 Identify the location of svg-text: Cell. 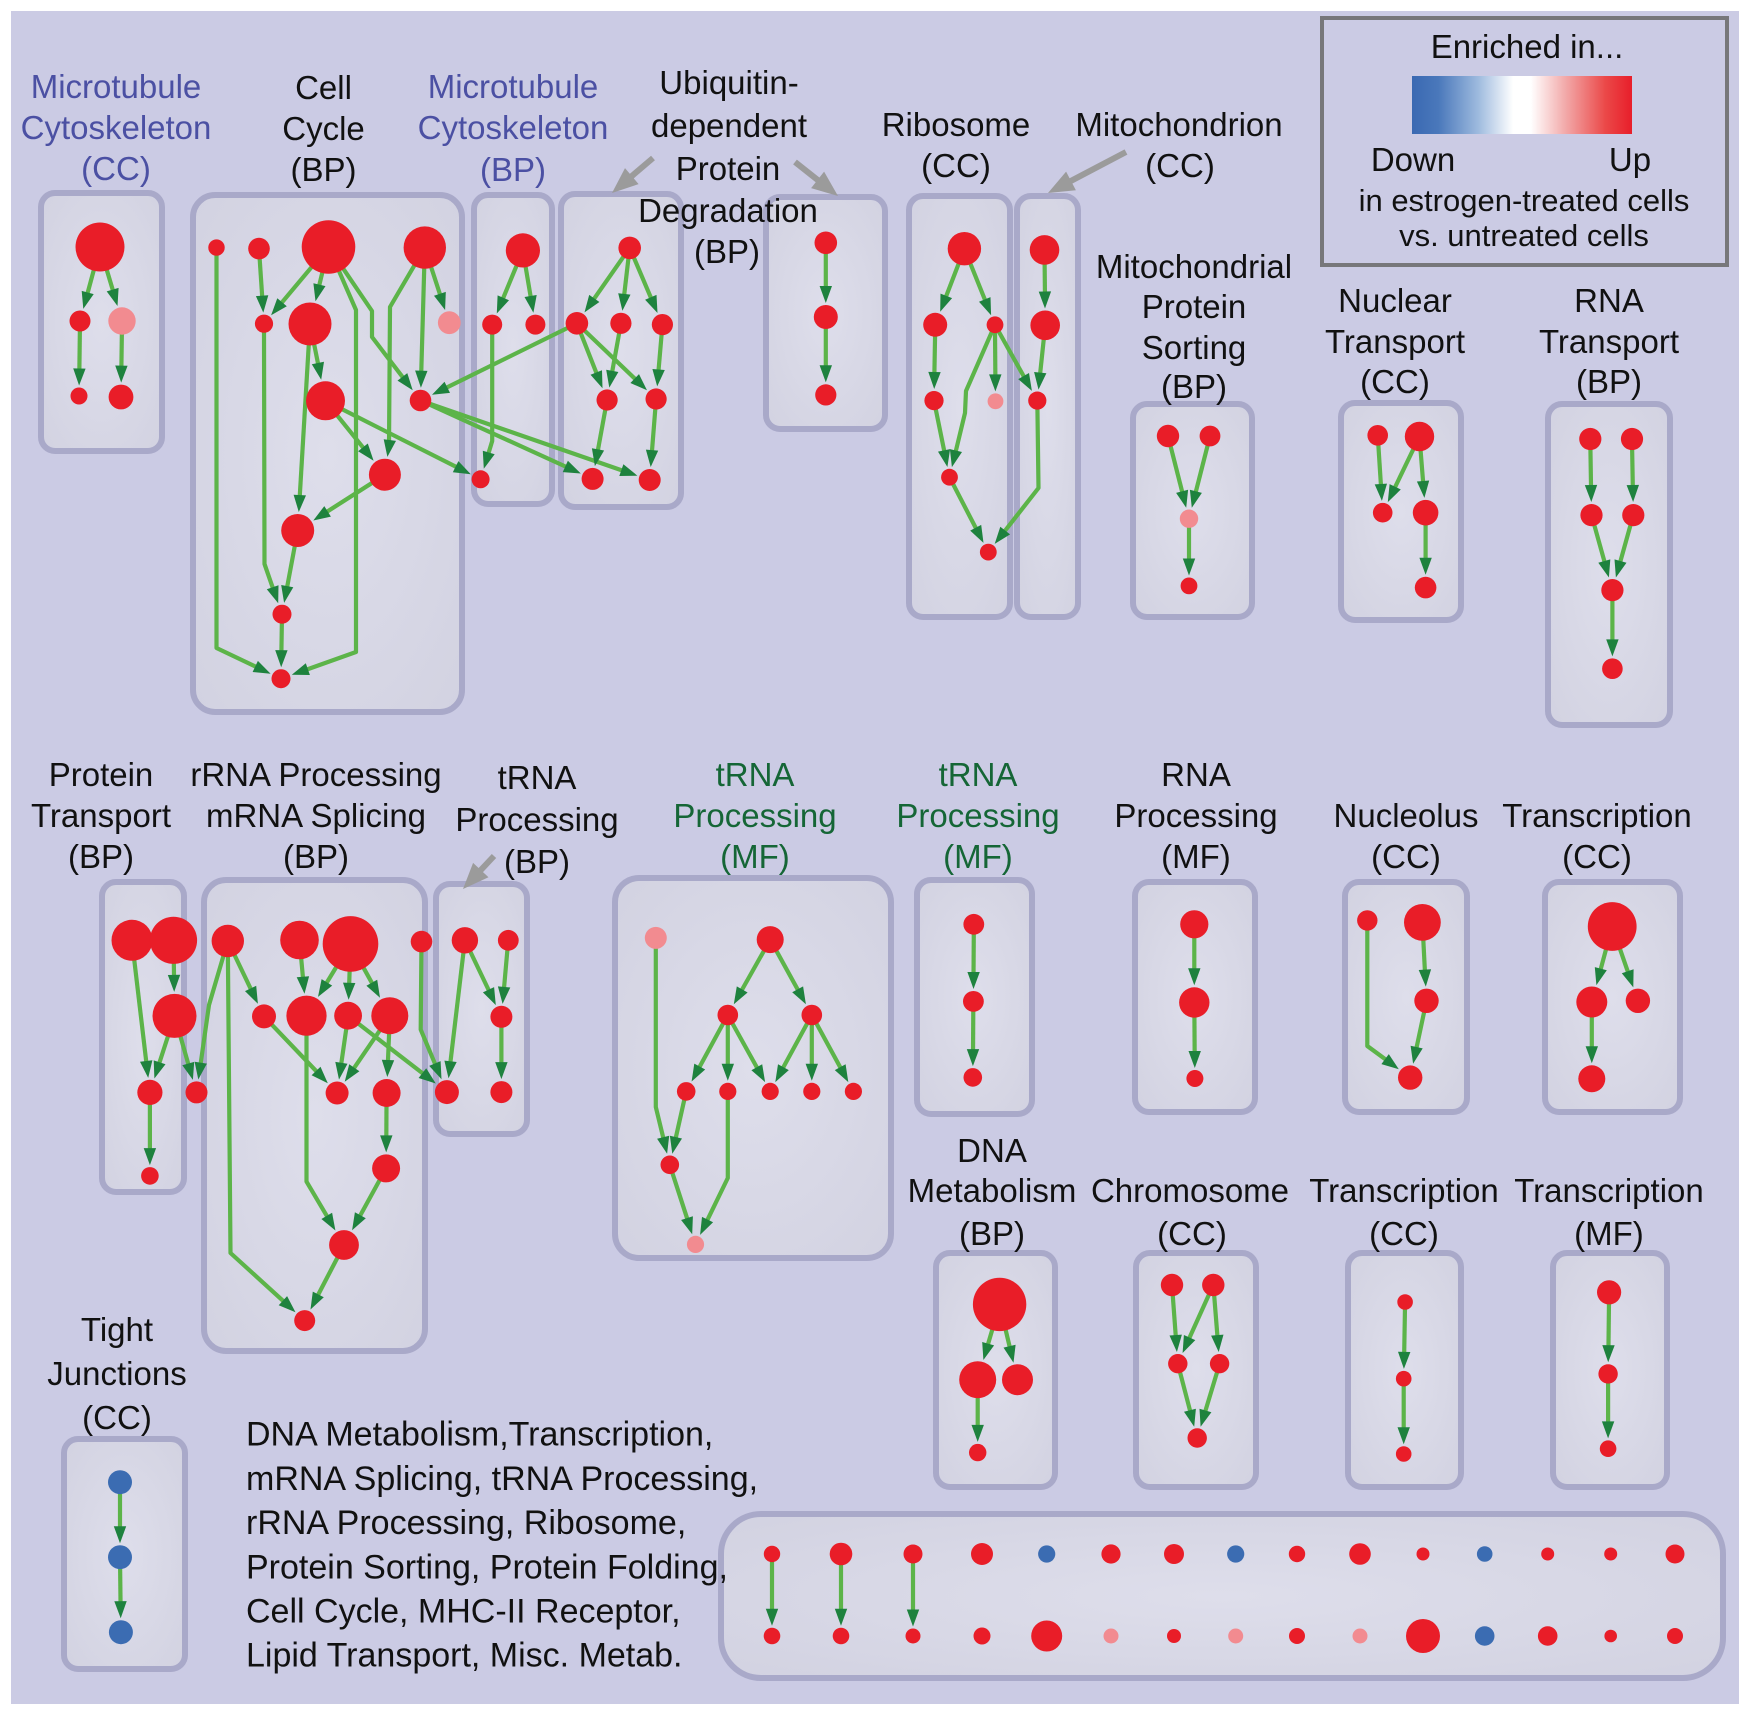
(323, 87).